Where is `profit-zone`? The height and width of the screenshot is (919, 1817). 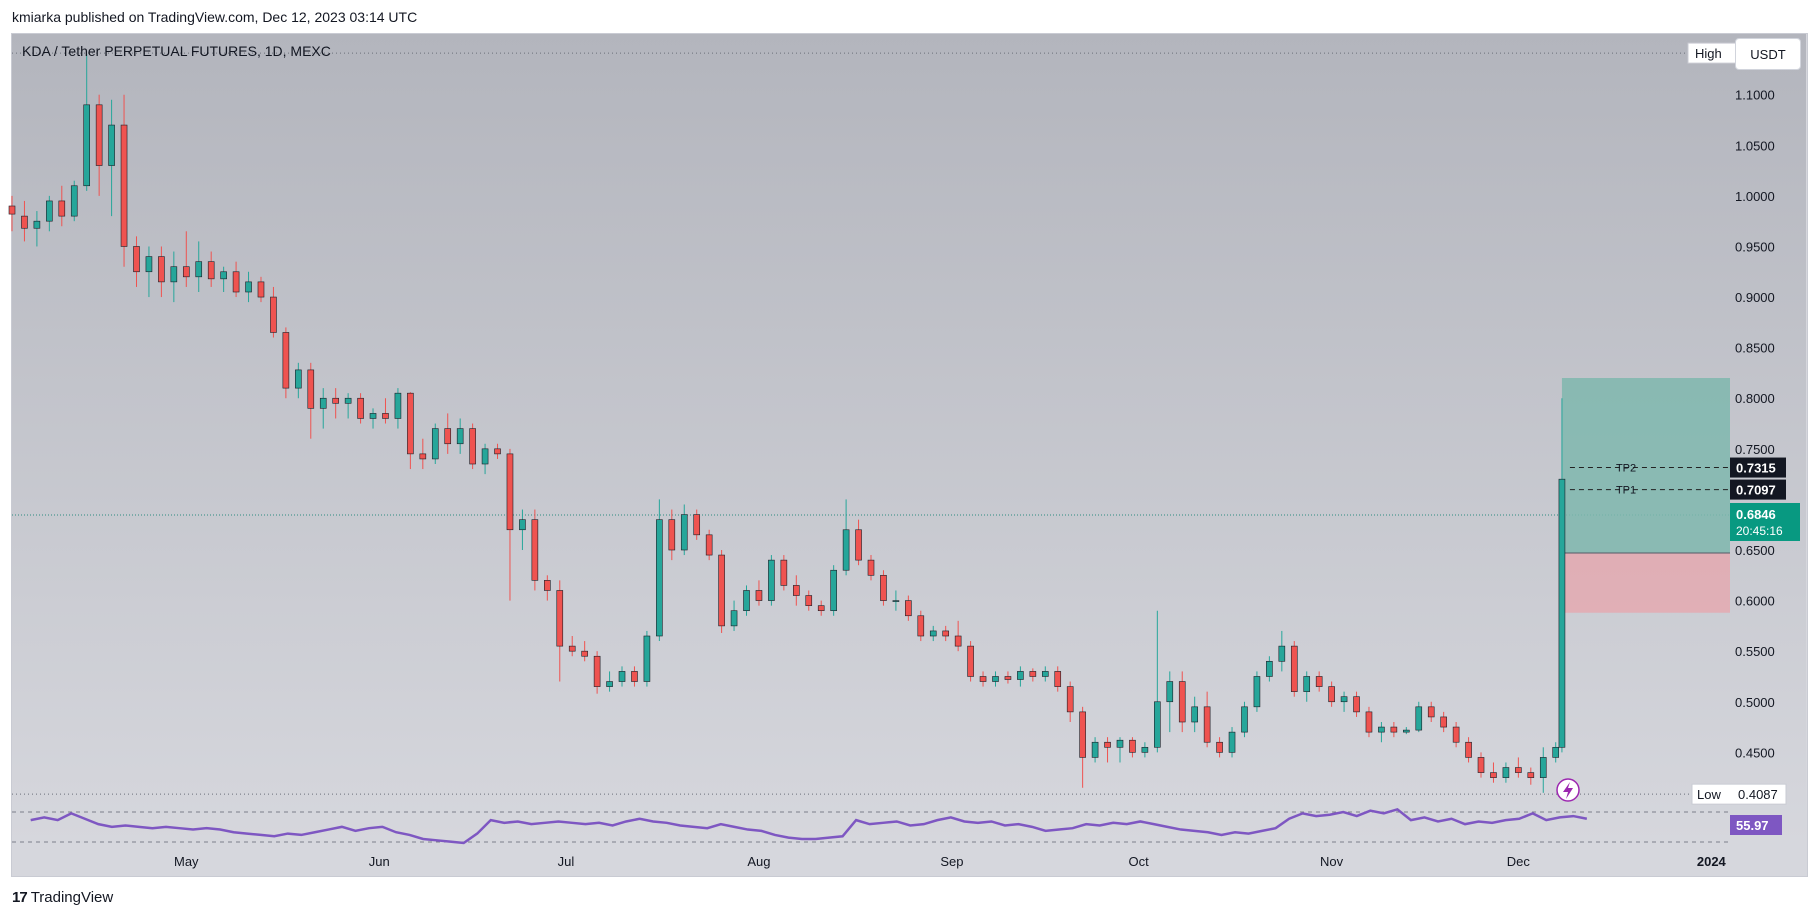
profit-zone is located at coordinates (1645, 466).